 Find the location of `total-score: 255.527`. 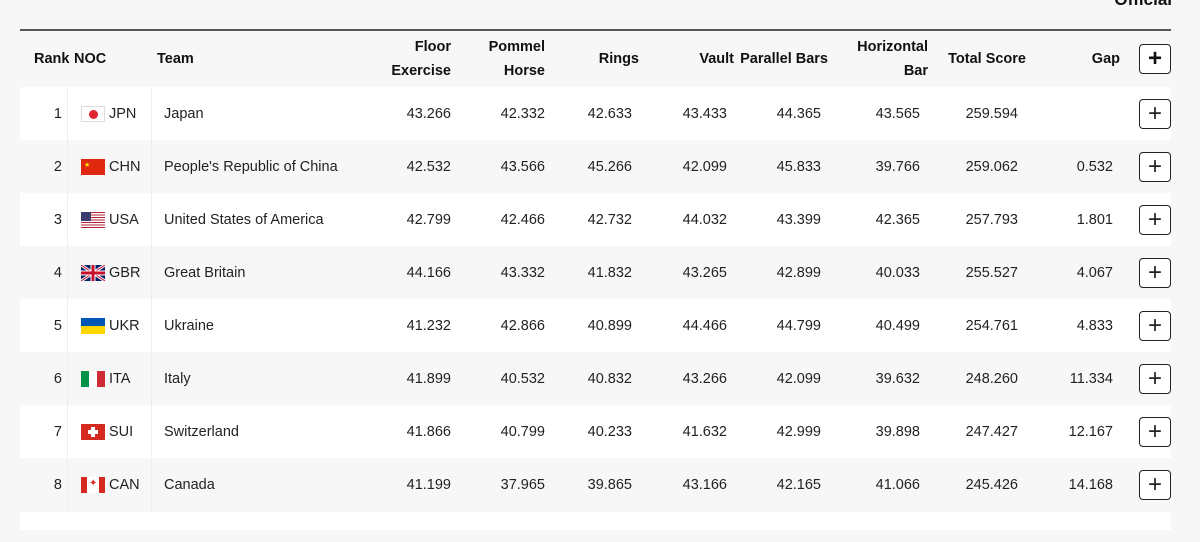

total-score: 255.527 is located at coordinates (991, 272).